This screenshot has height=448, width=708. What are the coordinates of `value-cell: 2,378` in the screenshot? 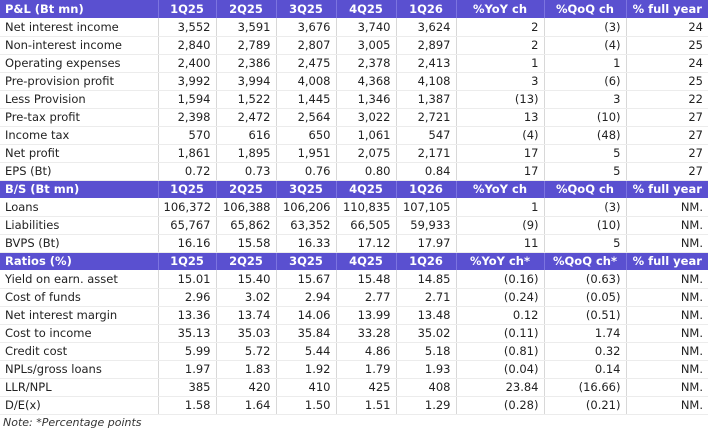 It's located at (365, 63).